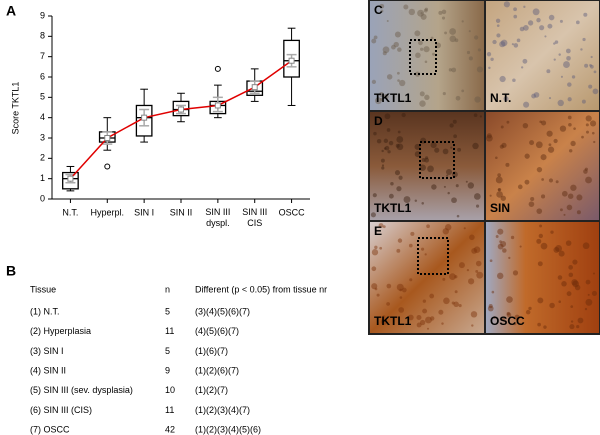  Describe the element at coordinates (43, 289) in the screenshot. I see `table-header: Tissue` at that location.